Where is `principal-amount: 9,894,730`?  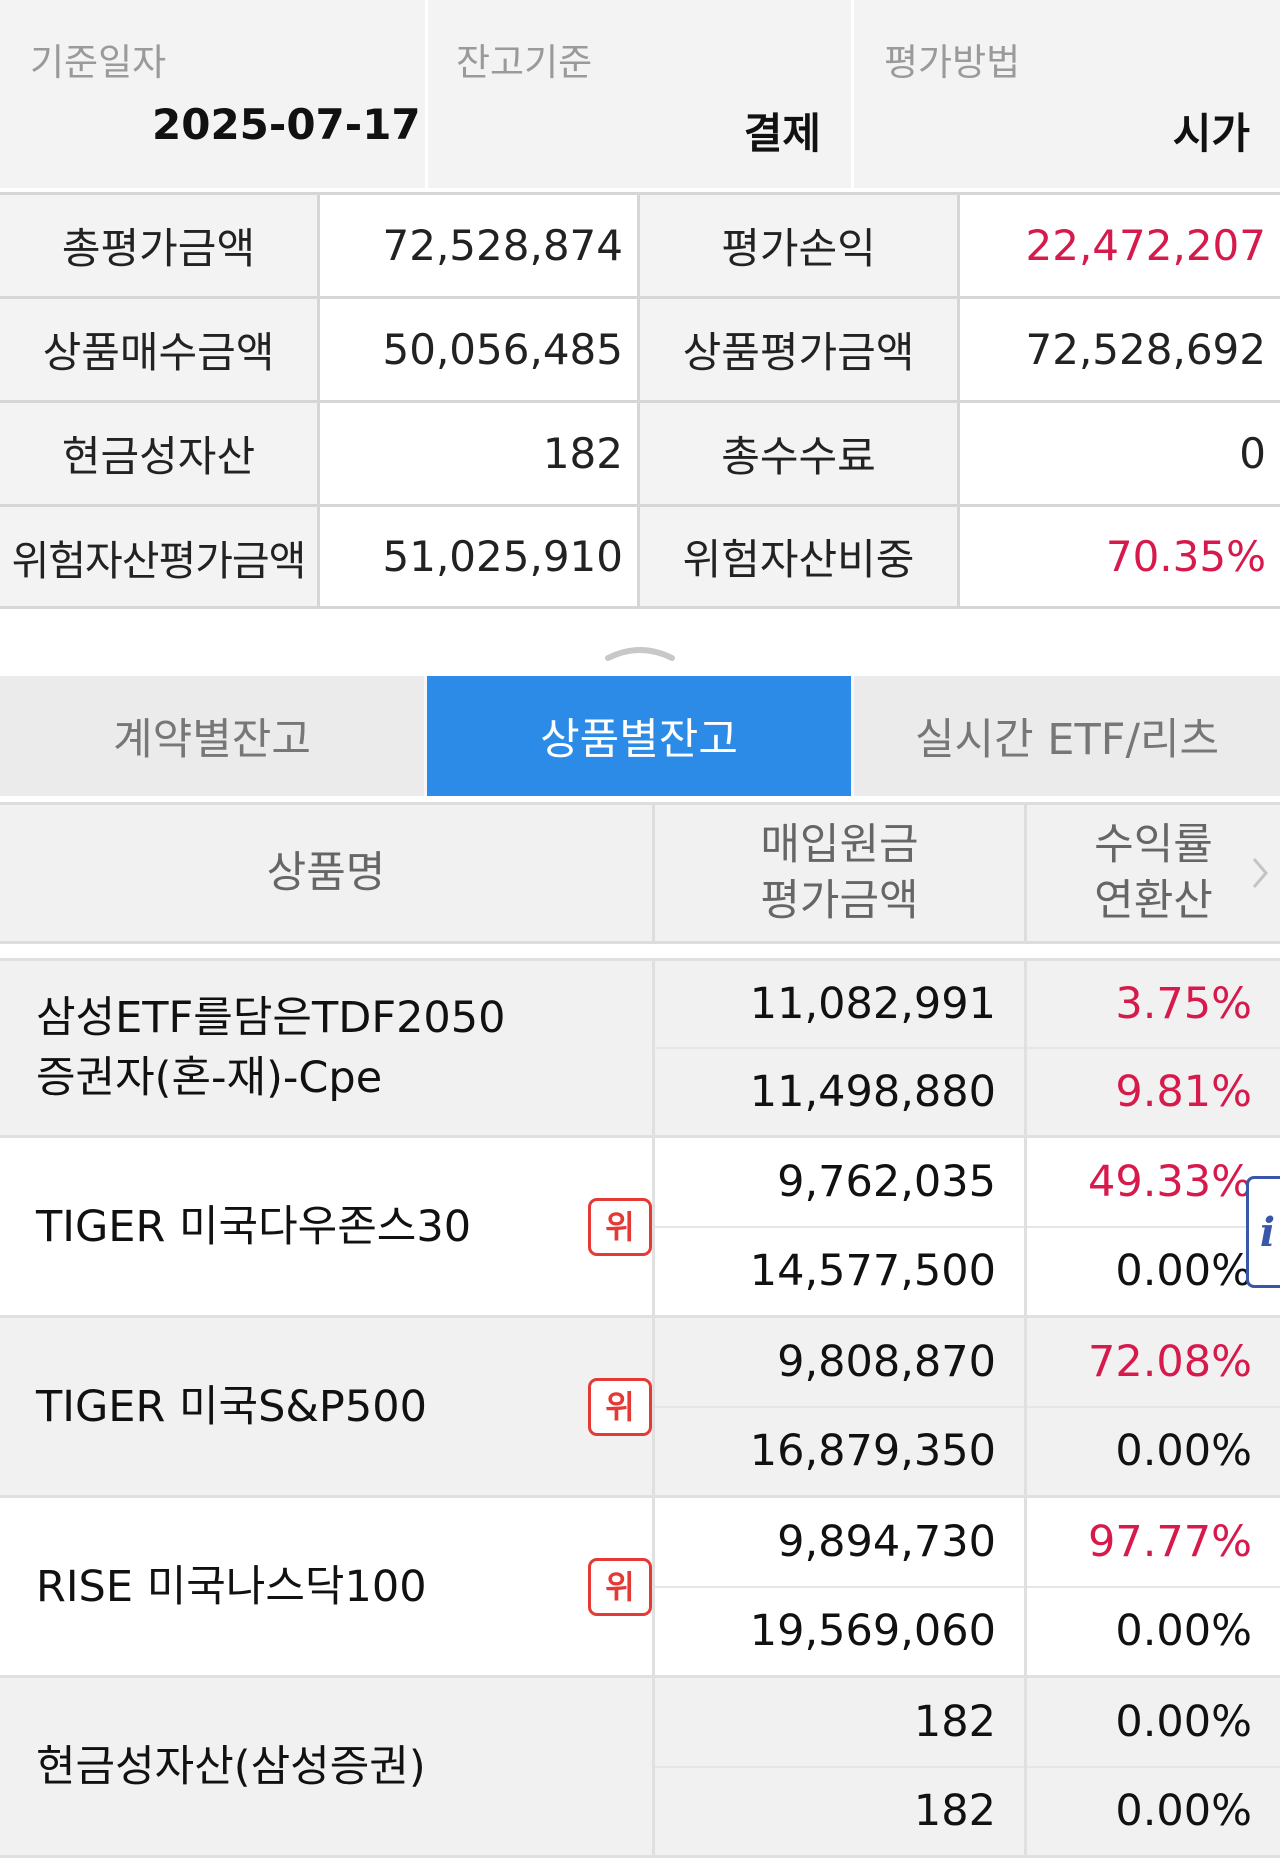
principal-amount: 9,894,730 is located at coordinates (839, 1543).